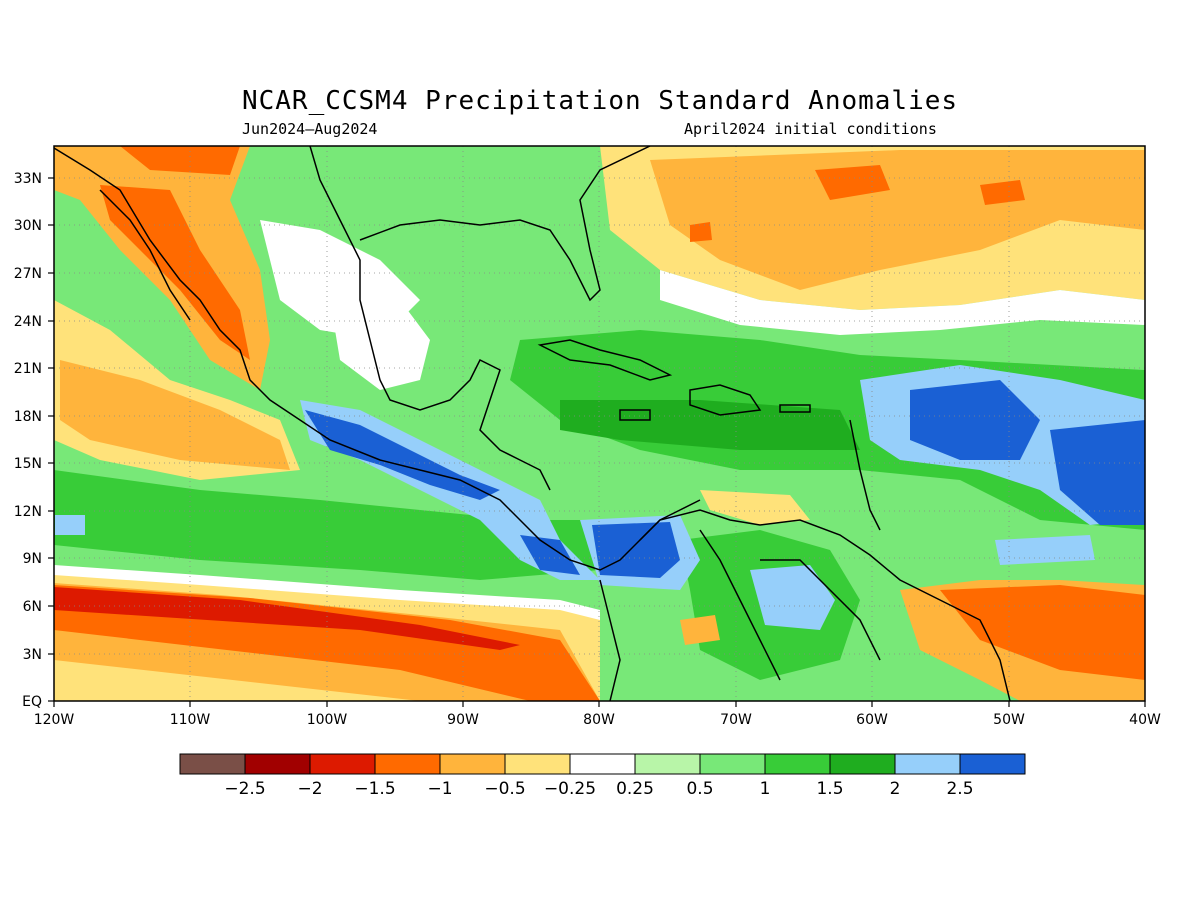  What do you see at coordinates (570, 789) in the screenshot?
I see `legend-label: −0.25` at bounding box center [570, 789].